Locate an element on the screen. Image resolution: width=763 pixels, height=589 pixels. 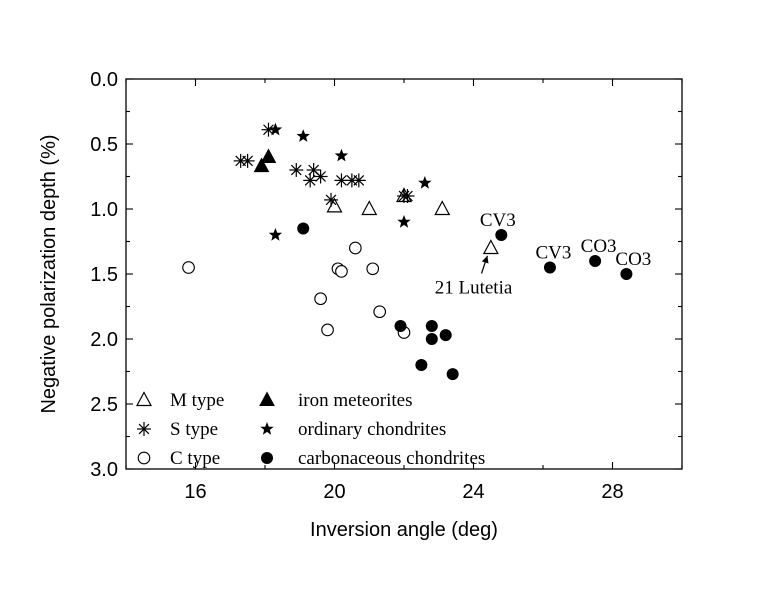
legend-label: carbonaceous chondrites is located at coordinates (391, 458).